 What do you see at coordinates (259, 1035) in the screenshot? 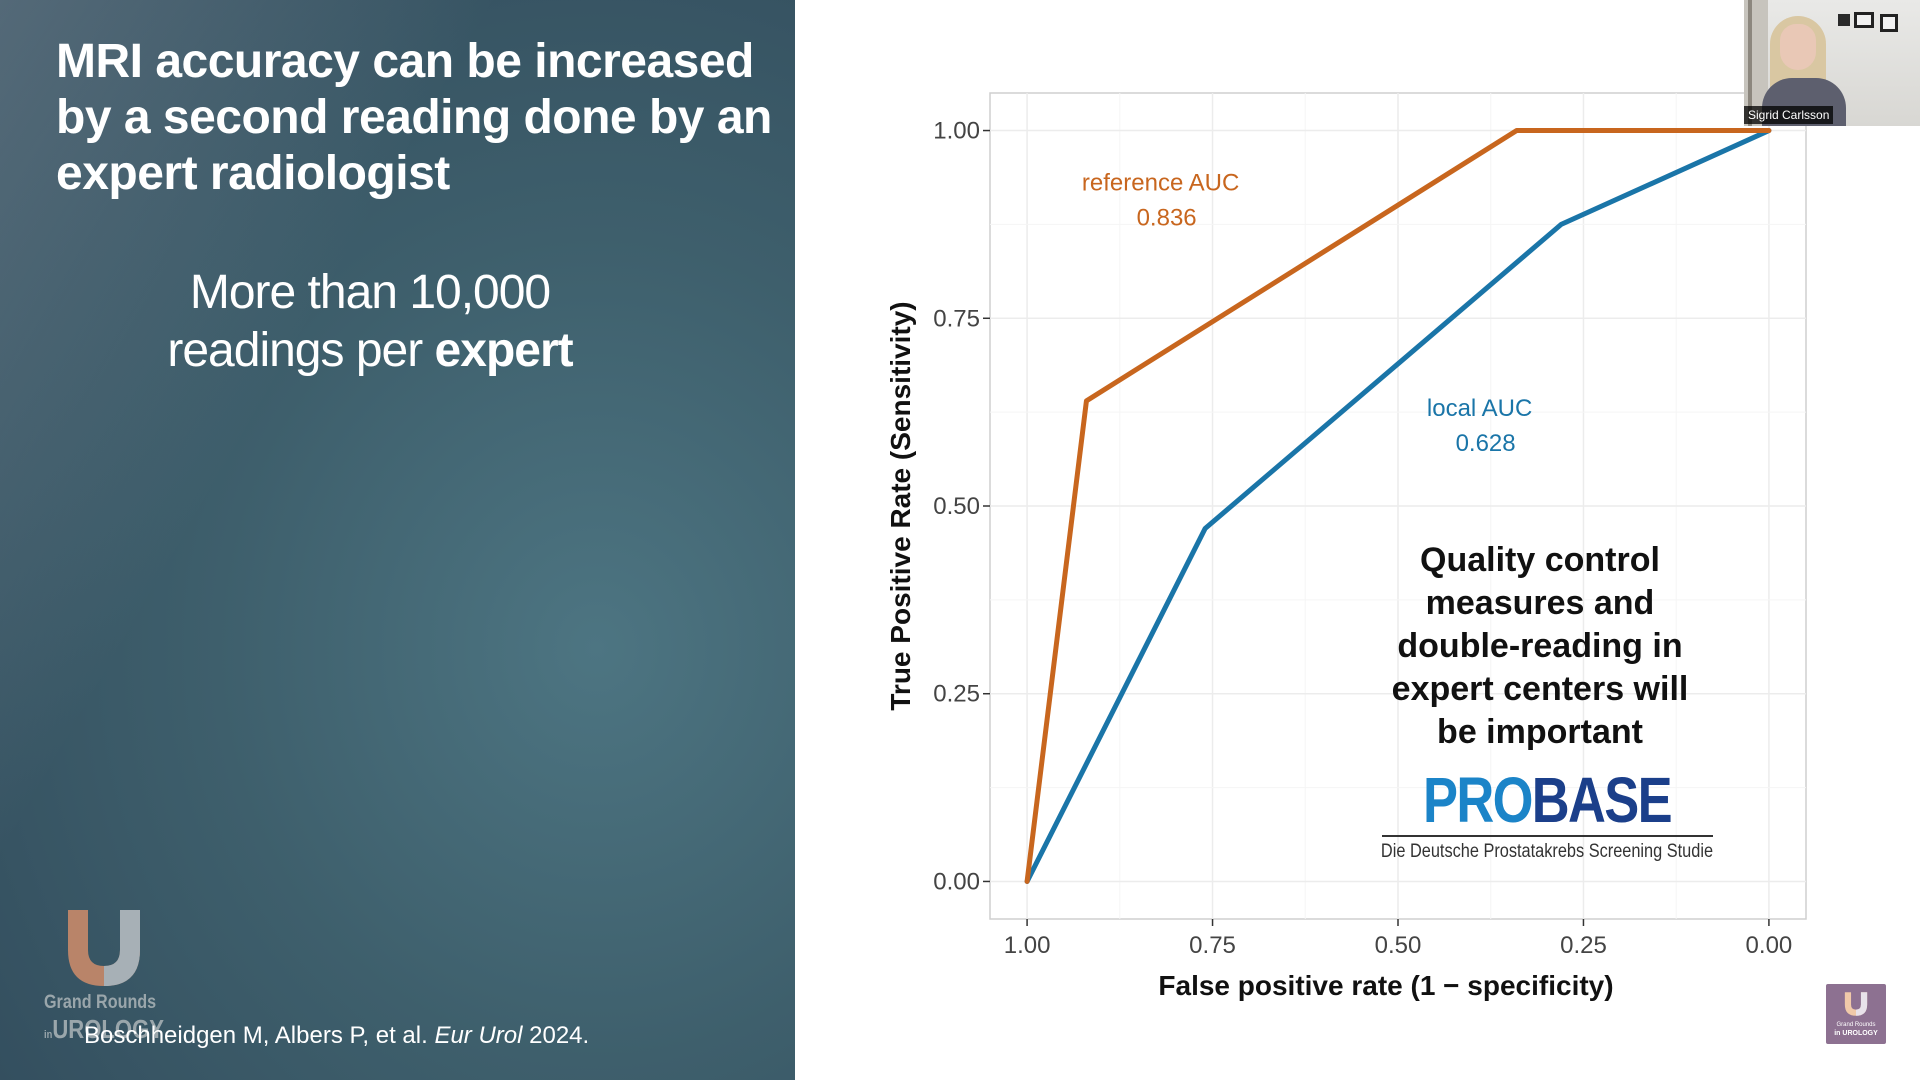
I see `citation-authors: Boschheidgen M, Albers P, et al.` at bounding box center [259, 1035].